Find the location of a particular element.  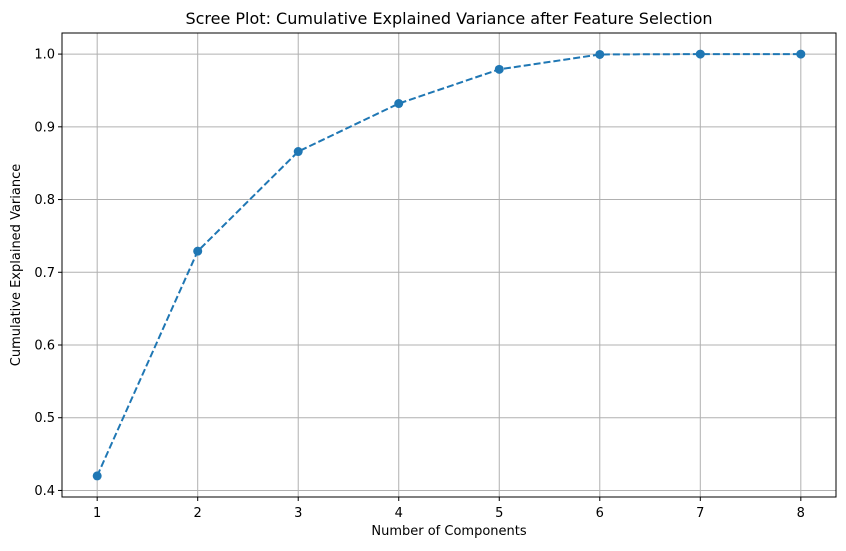

x-tick-label: 4 is located at coordinates (399, 513).